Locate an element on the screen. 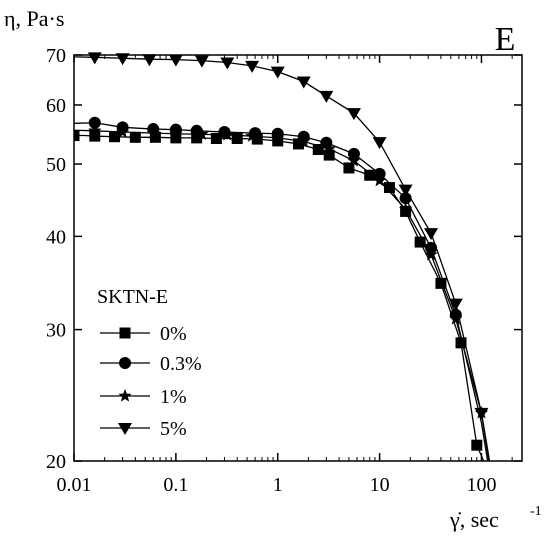 The width and height of the screenshot is (550, 542). legend: SKTN-E 0% 0.3% 1% 5% is located at coordinates (149, 363).